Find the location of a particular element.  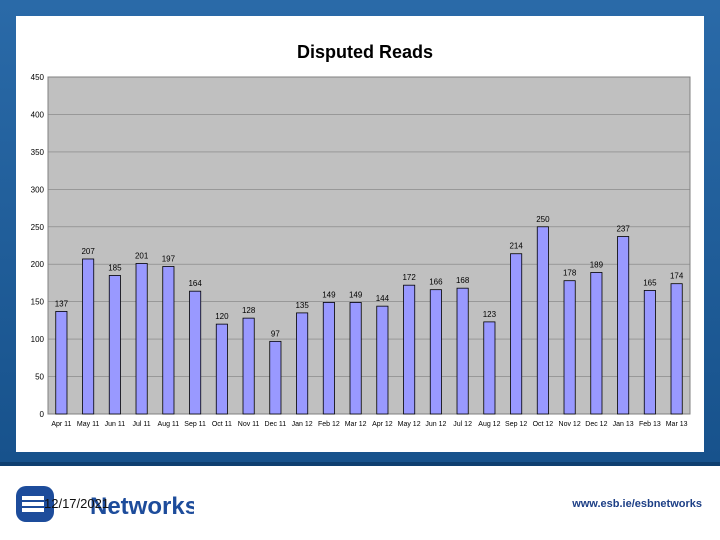

data-label: 185 is located at coordinates (115, 267).